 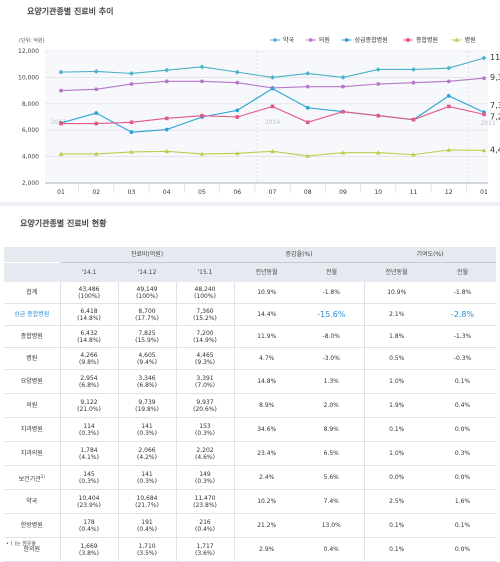 What do you see at coordinates (266, 336) in the screenshot?
I see `change-yoy-cell: 11.9%` at bounding box center [266, 336].